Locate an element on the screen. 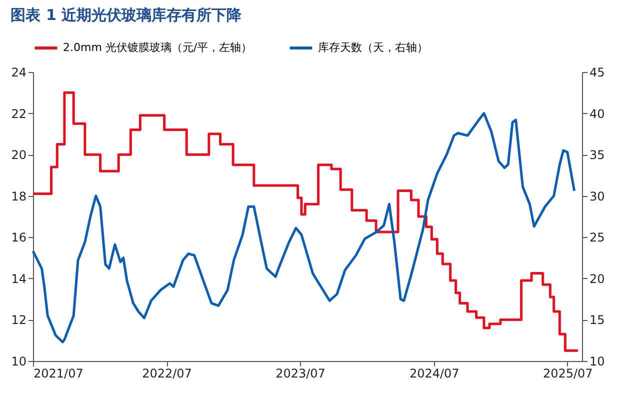  chart-title: 图表 1 近期光伏玻璃库存有所下降 is located at coordinates (126, 15).